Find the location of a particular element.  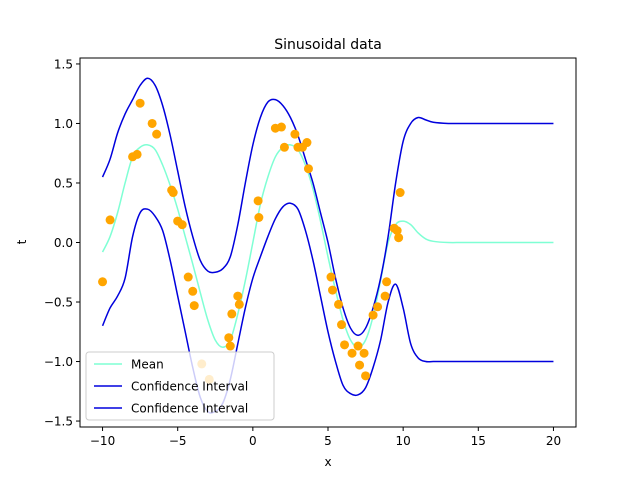

legend-label-upper-ci: Confidence Interval is located at coordinates (189, 387).